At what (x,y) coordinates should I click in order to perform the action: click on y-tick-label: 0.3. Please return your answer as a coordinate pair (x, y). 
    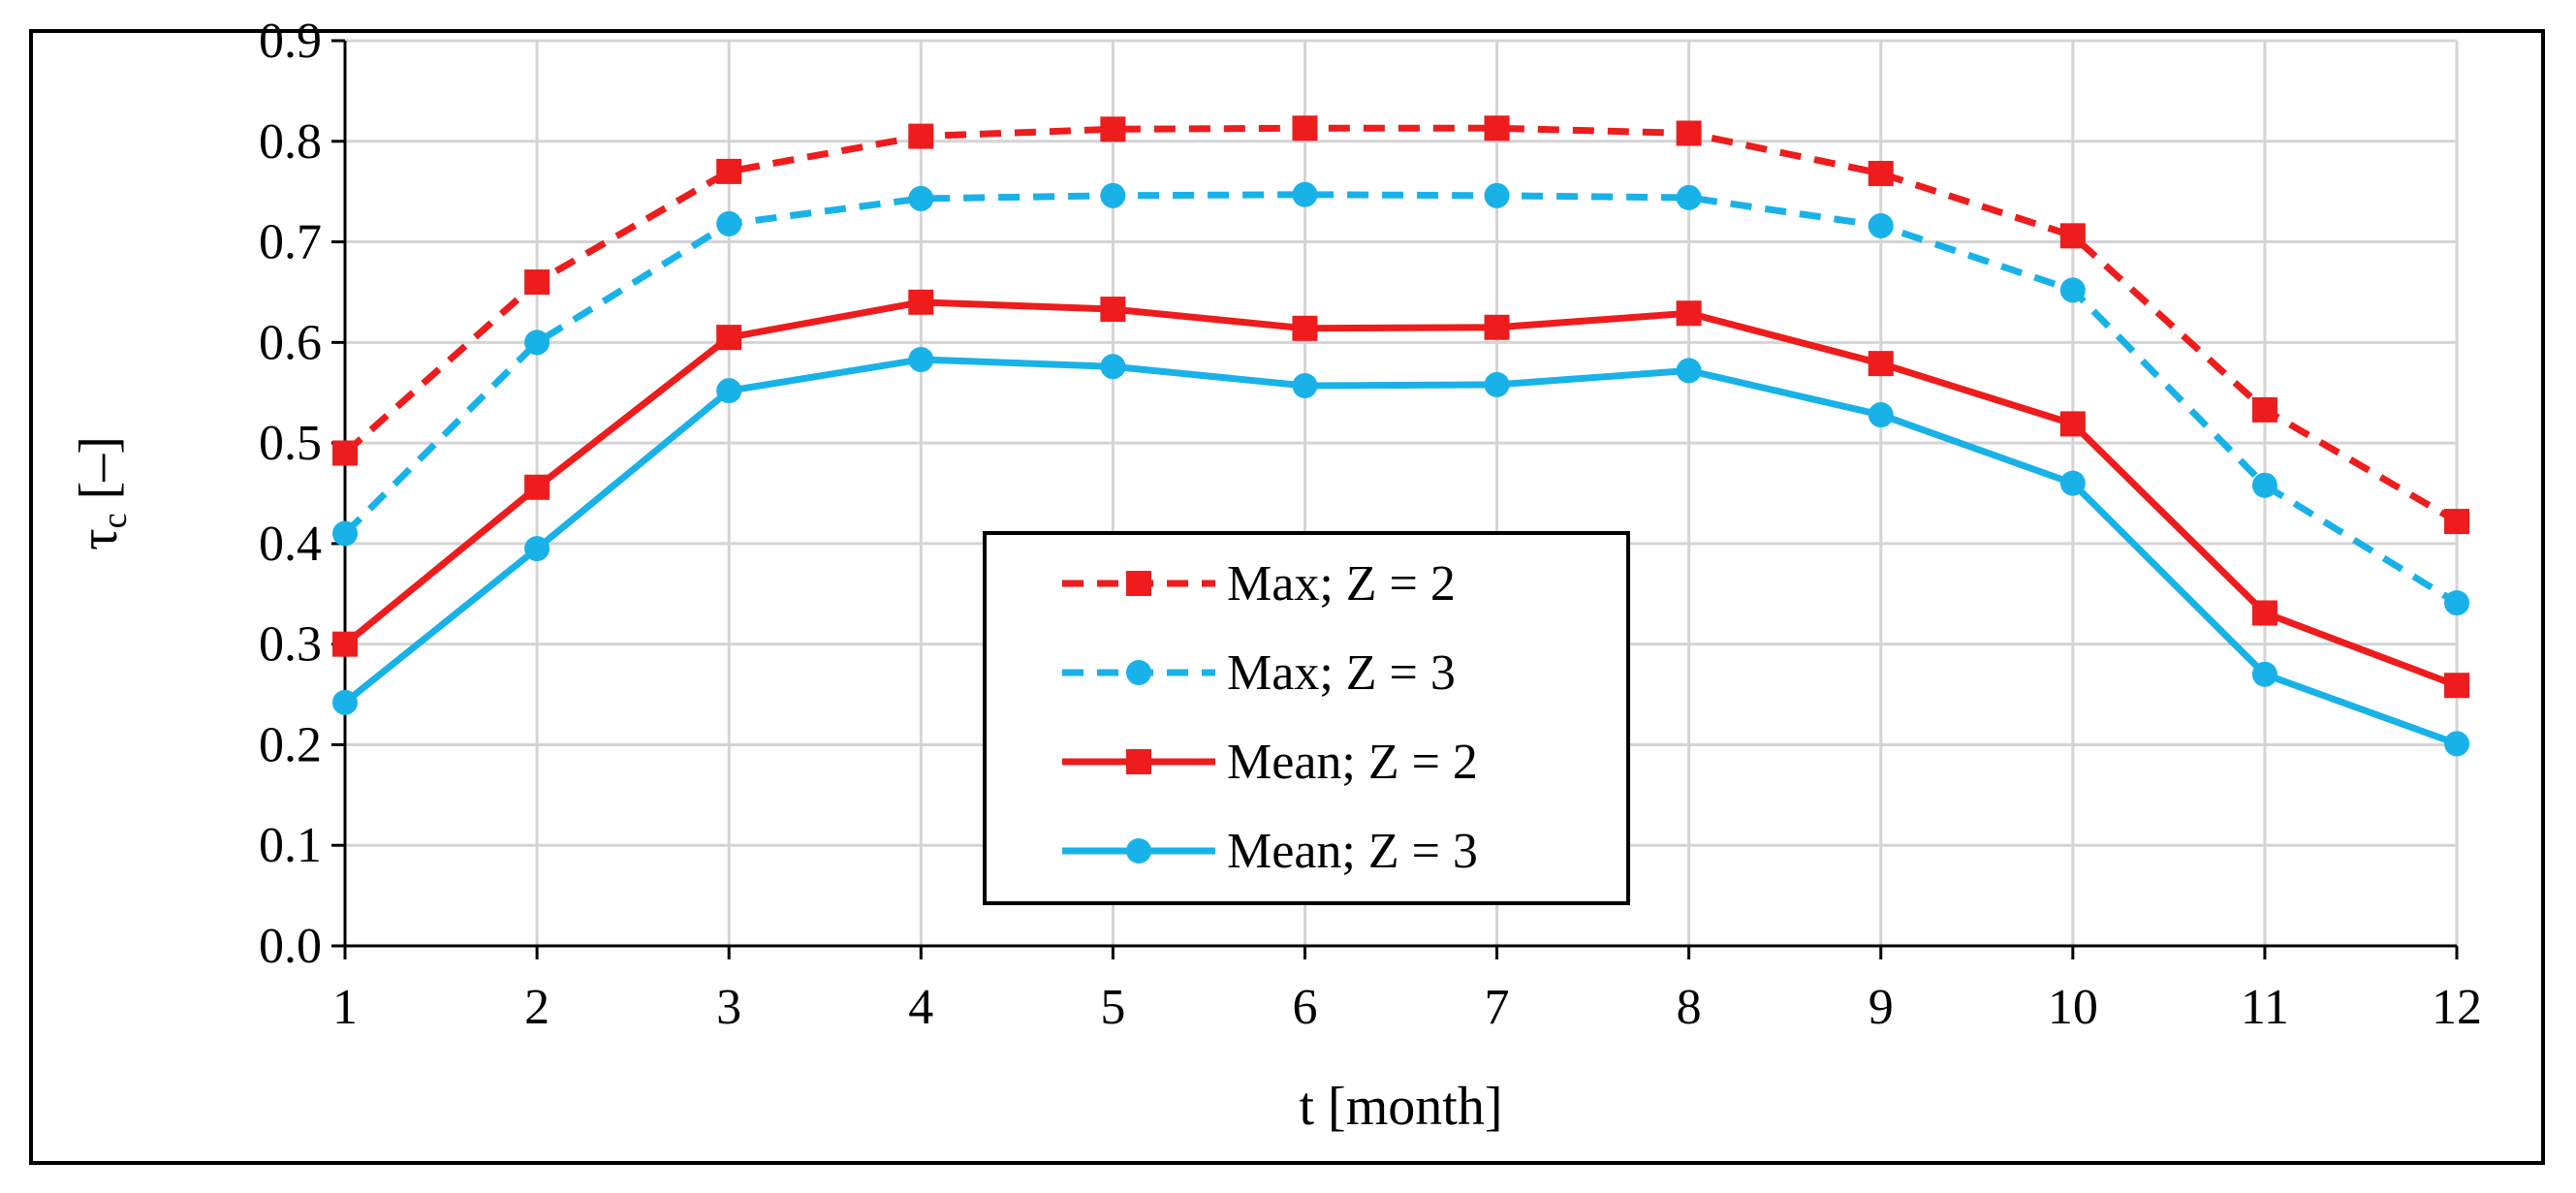
    Looking at the image, I should click on (290, 645).